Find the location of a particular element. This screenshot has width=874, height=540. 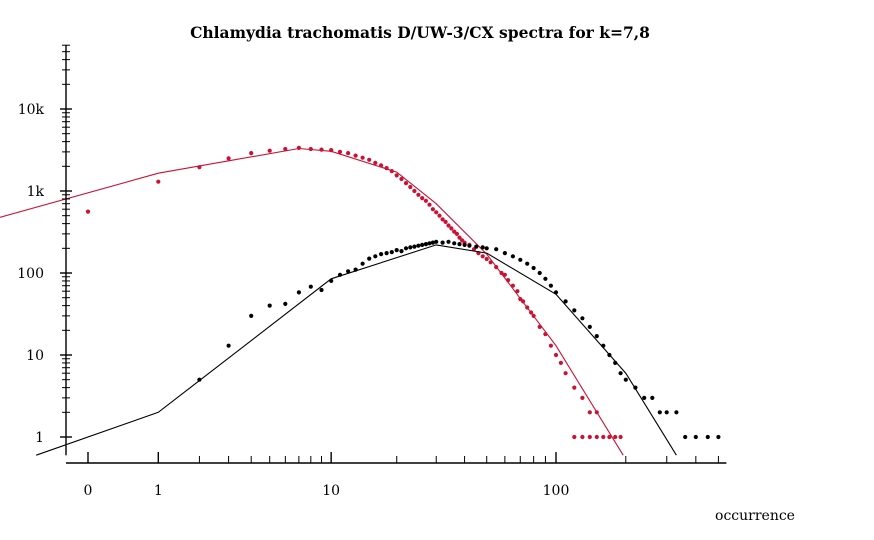

y-tick-label: 10 is located at coordinates (35, 356).